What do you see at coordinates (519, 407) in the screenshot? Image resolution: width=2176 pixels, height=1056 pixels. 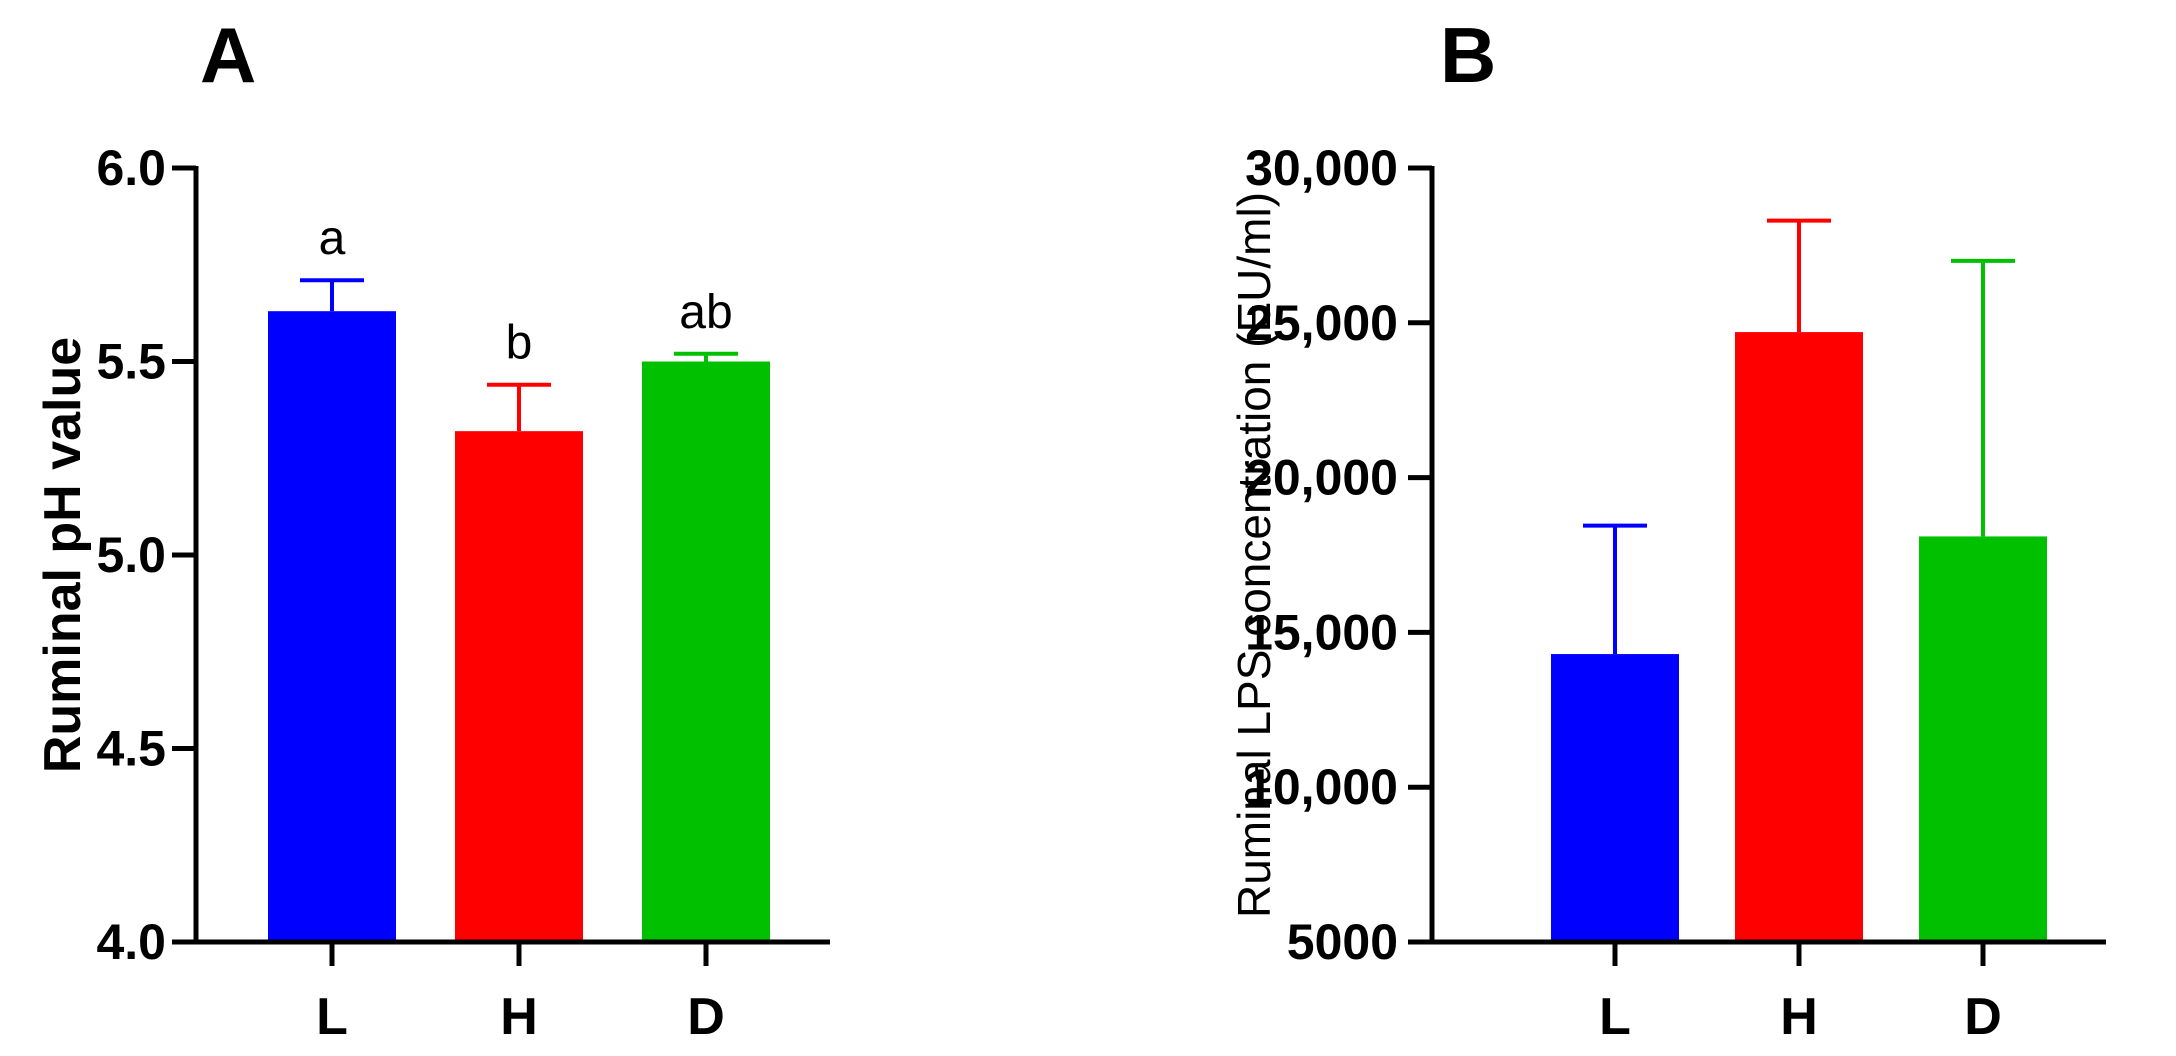 I see `error-bar-a-H` at bounding box center [519, 407].